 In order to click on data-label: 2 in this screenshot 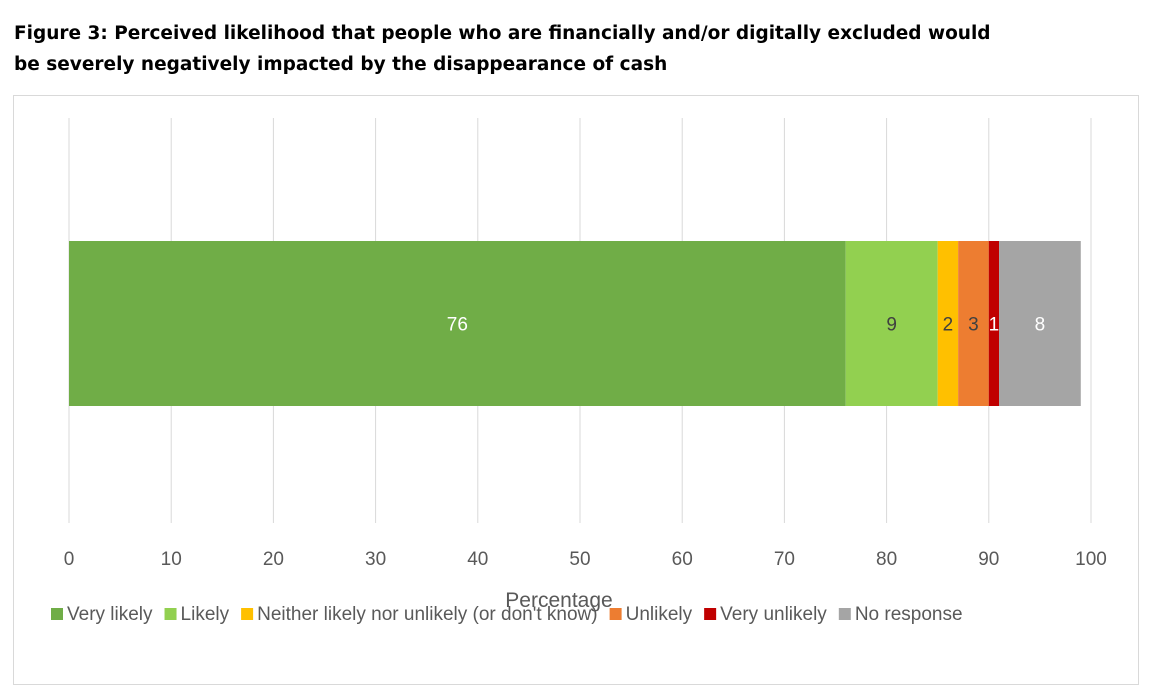, I will do `click(948, 325)`.